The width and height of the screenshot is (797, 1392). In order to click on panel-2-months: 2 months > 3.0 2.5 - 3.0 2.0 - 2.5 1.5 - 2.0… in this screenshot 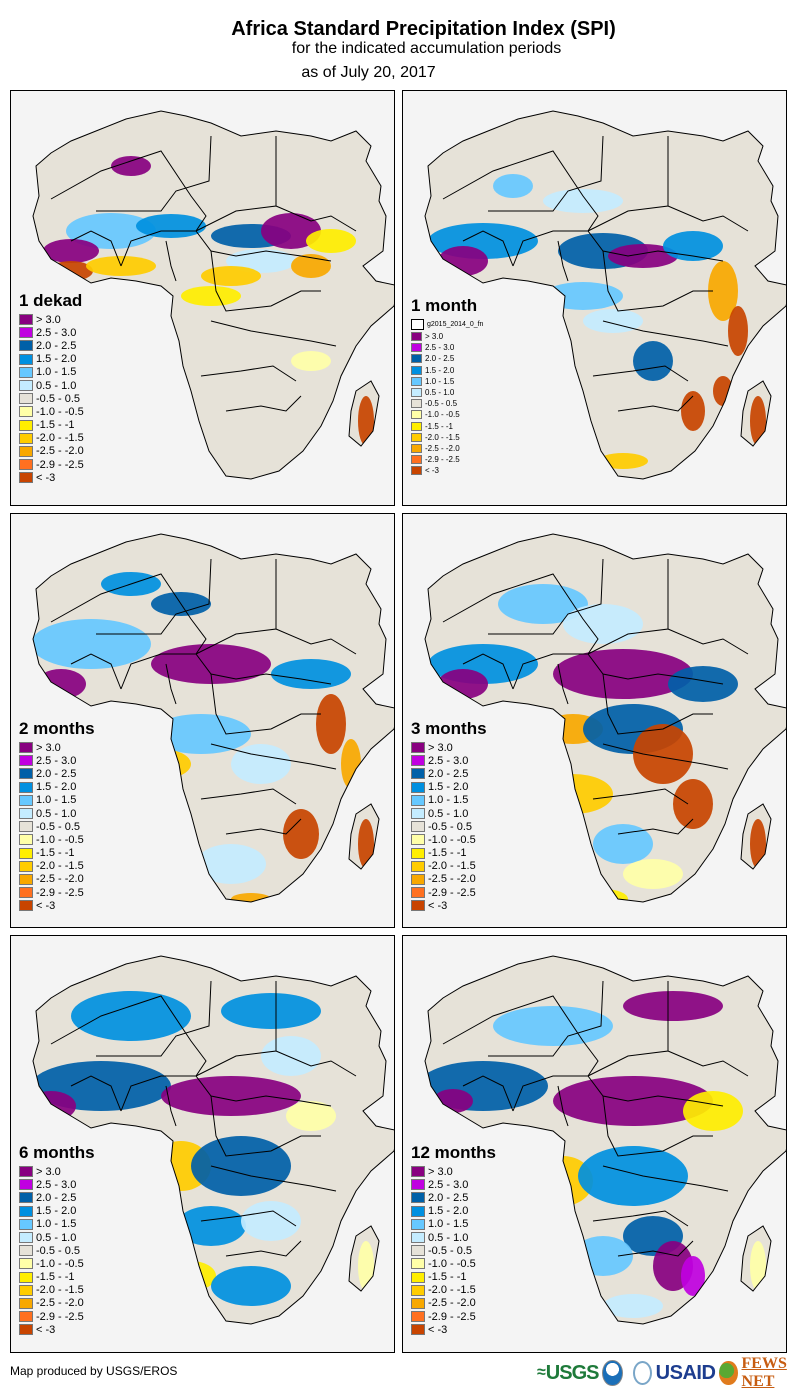, I will do `click(202, 720)`.